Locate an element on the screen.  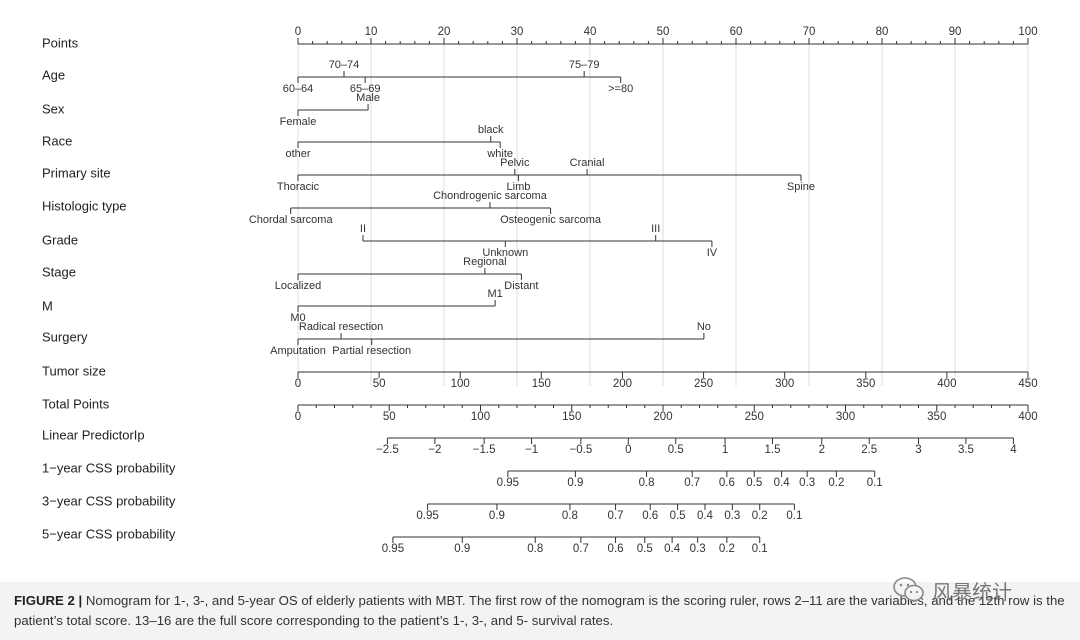
linear-predictor-tick-label: −2 is located at coordinates (434, 450).